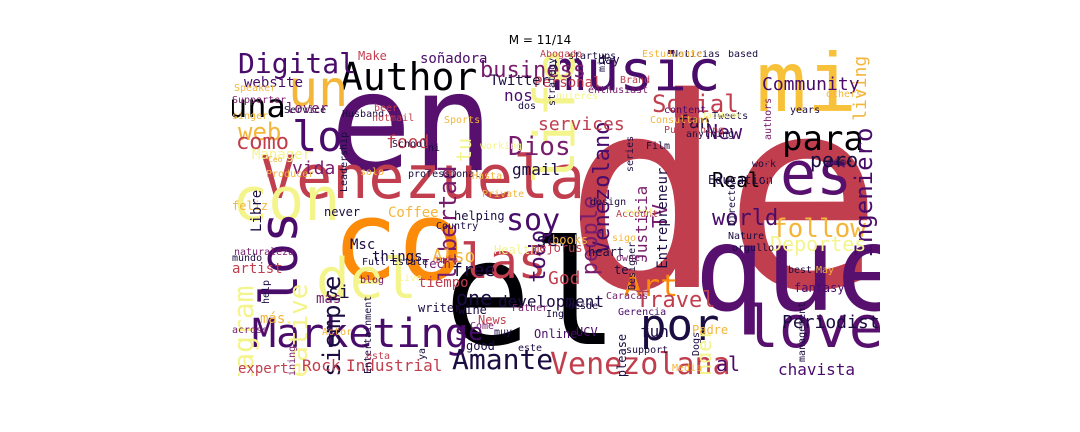  What do you see at coordinates (570, 240) in the screenshot?
I see `word-books: books` at bounding box center [570, 240].